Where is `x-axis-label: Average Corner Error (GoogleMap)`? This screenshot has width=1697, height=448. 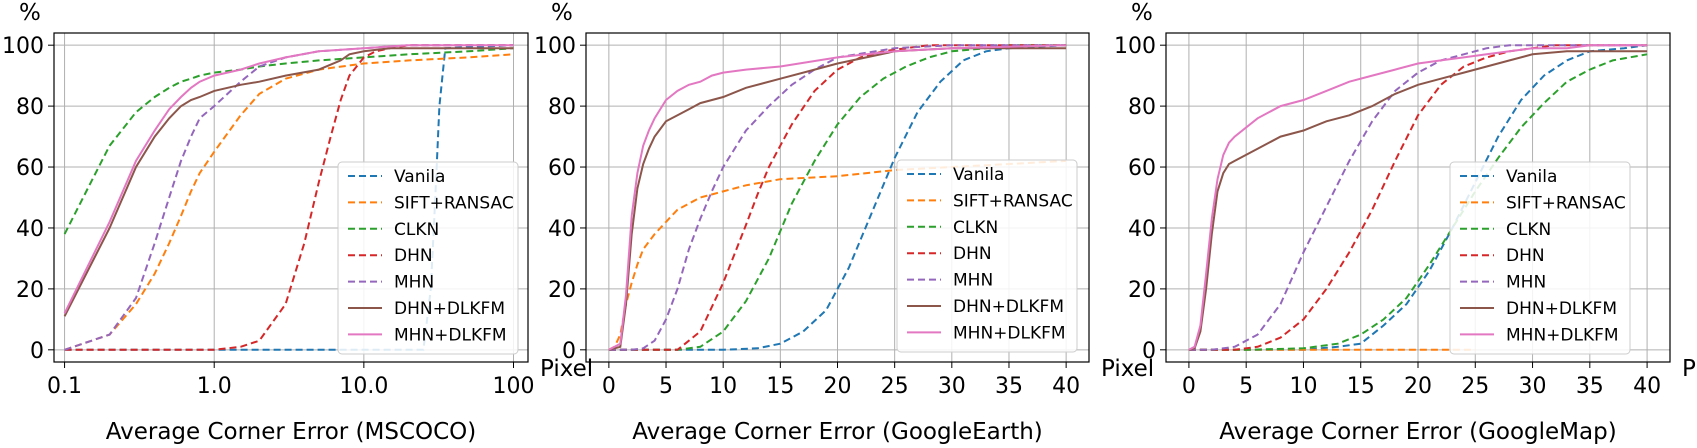
x-axis-label: Average Corner Error (GoogleMap) is located at coordinates (1417, 432).